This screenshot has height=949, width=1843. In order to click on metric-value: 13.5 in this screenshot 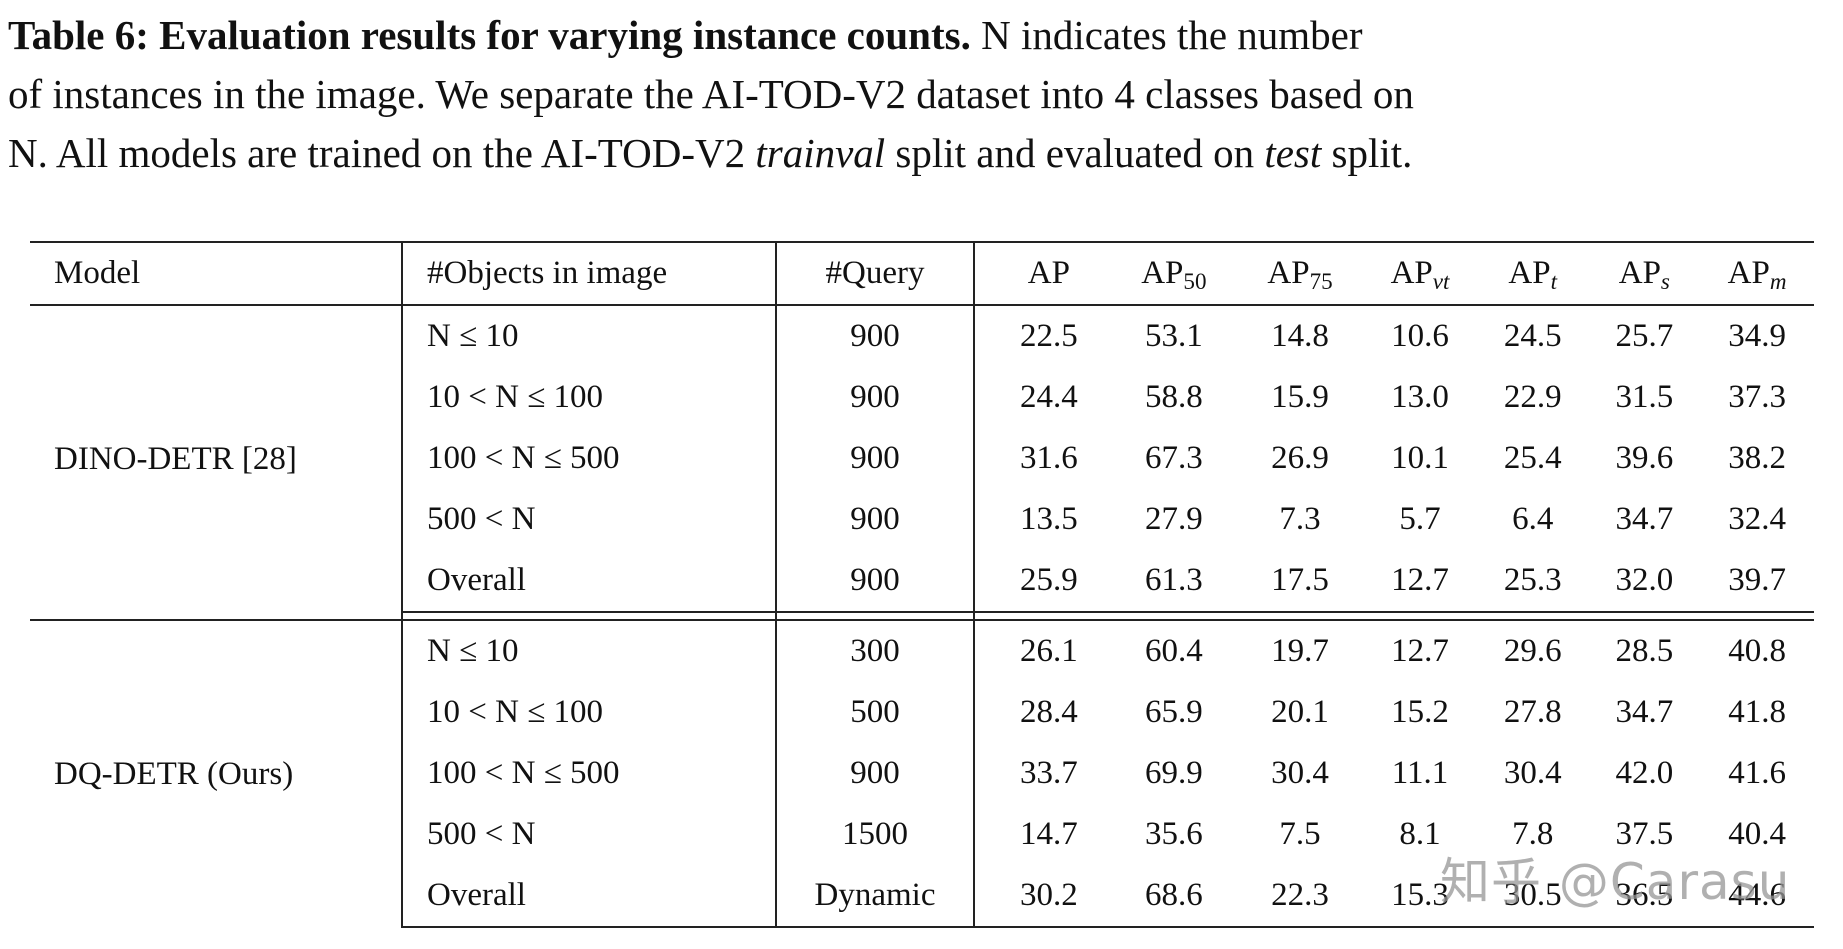, I will do `click(1049, 519)`.